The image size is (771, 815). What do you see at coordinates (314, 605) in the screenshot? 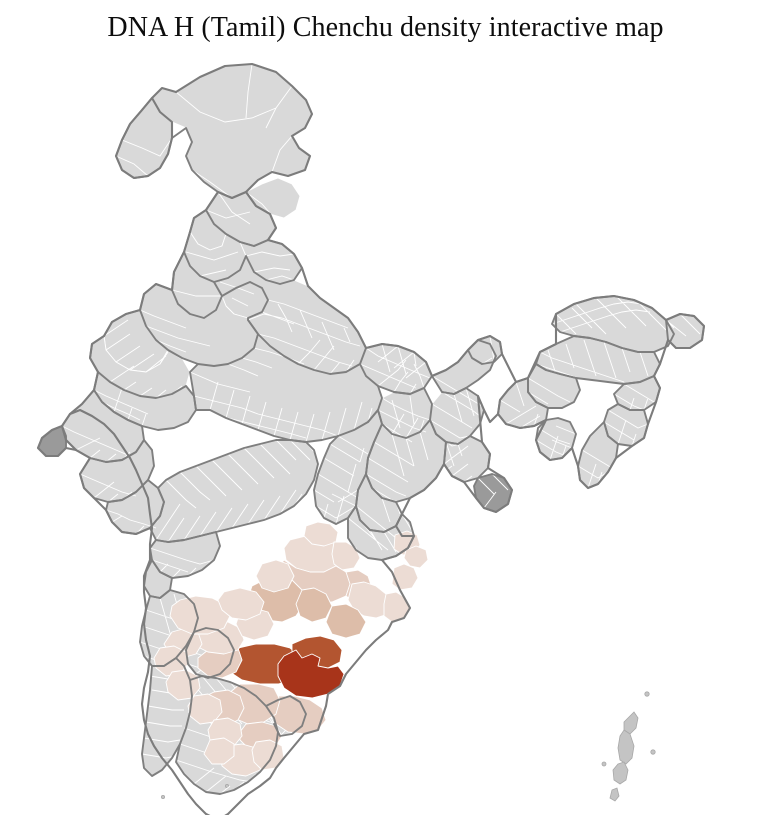
I see `region-nalgonda-south` at bounding box center [314, 605].